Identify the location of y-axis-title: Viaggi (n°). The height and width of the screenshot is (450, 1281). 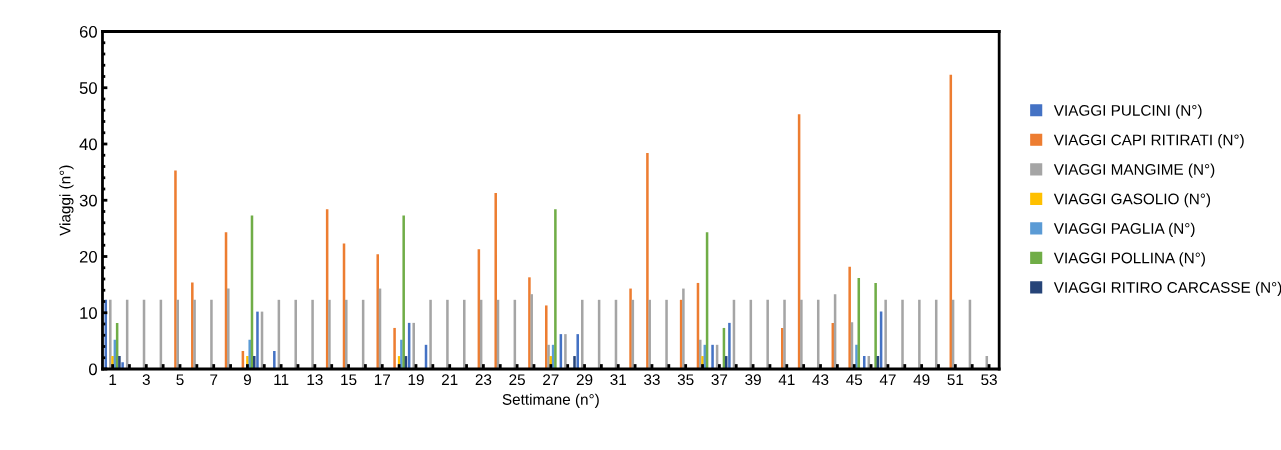
(66, 200).